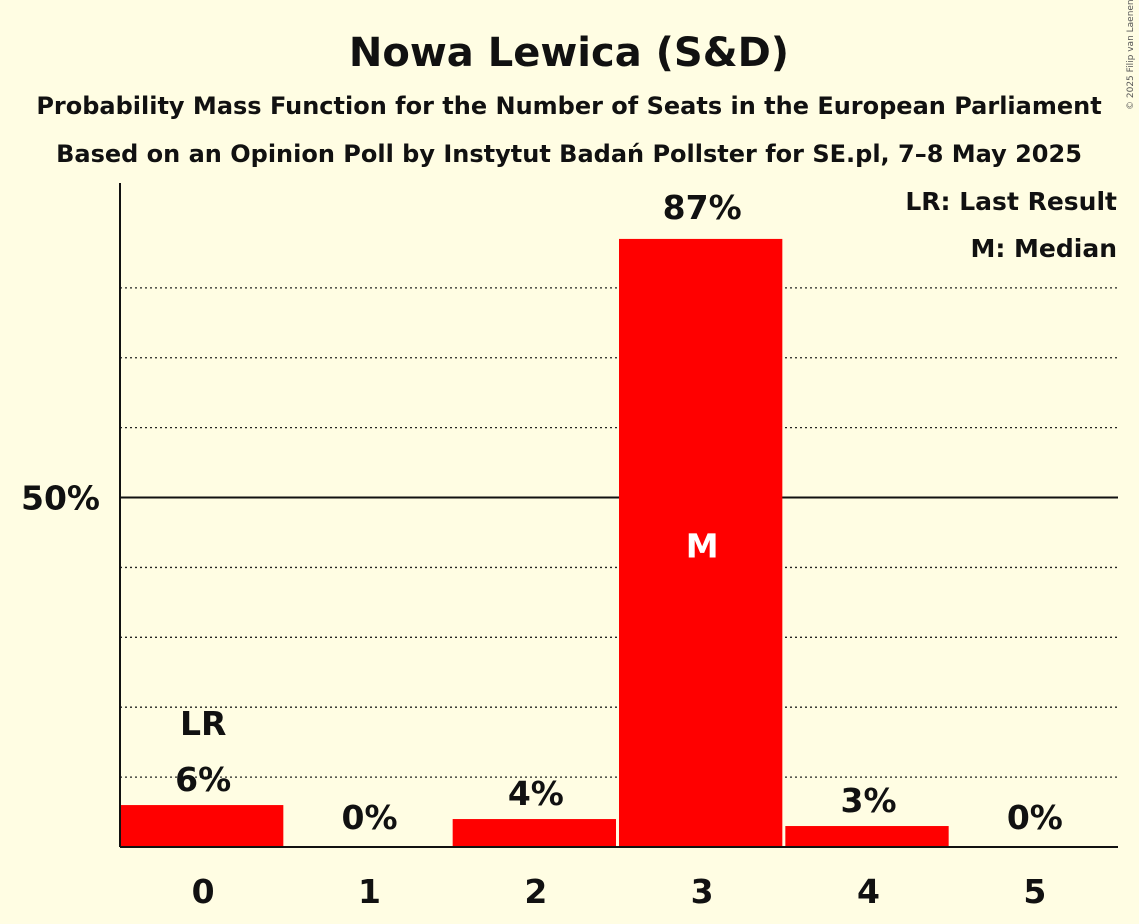 The width and height of the screenshot is (1139, 924). I want to click on value-label-3: 87%, so click(702, 207).